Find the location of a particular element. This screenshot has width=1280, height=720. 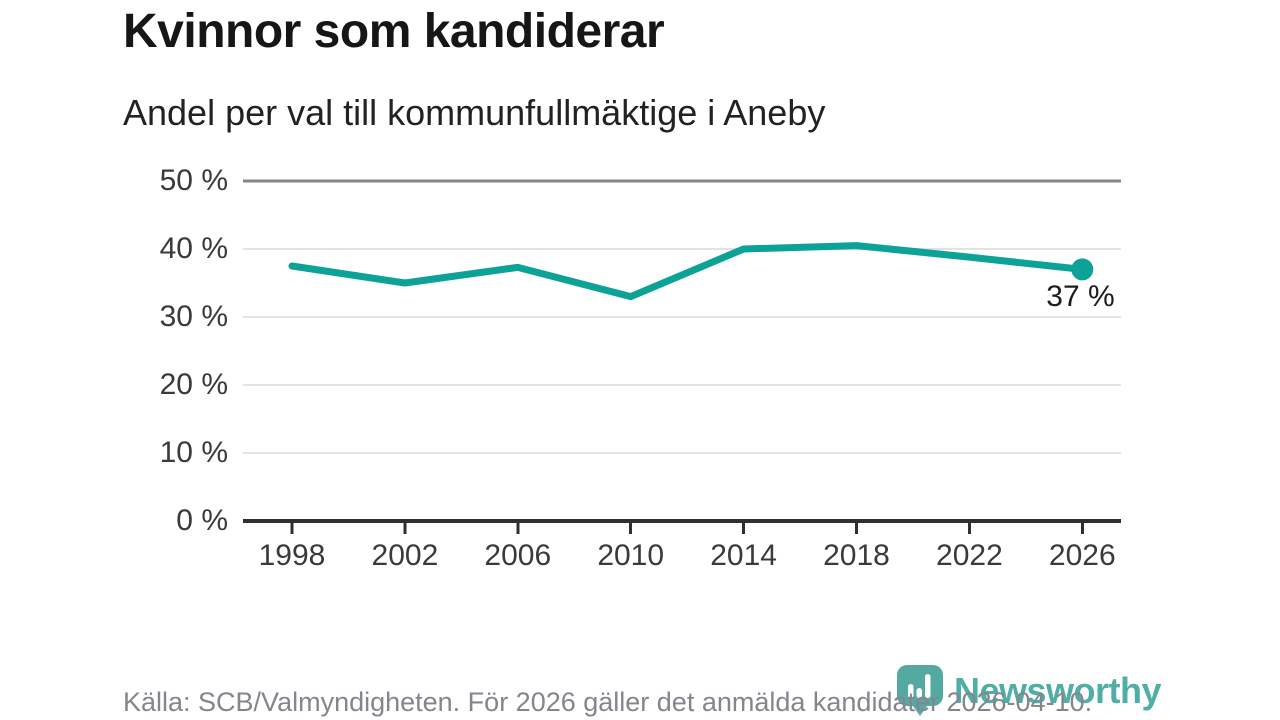

y-tick-label: 20 % is located at coordinates (193, 384).